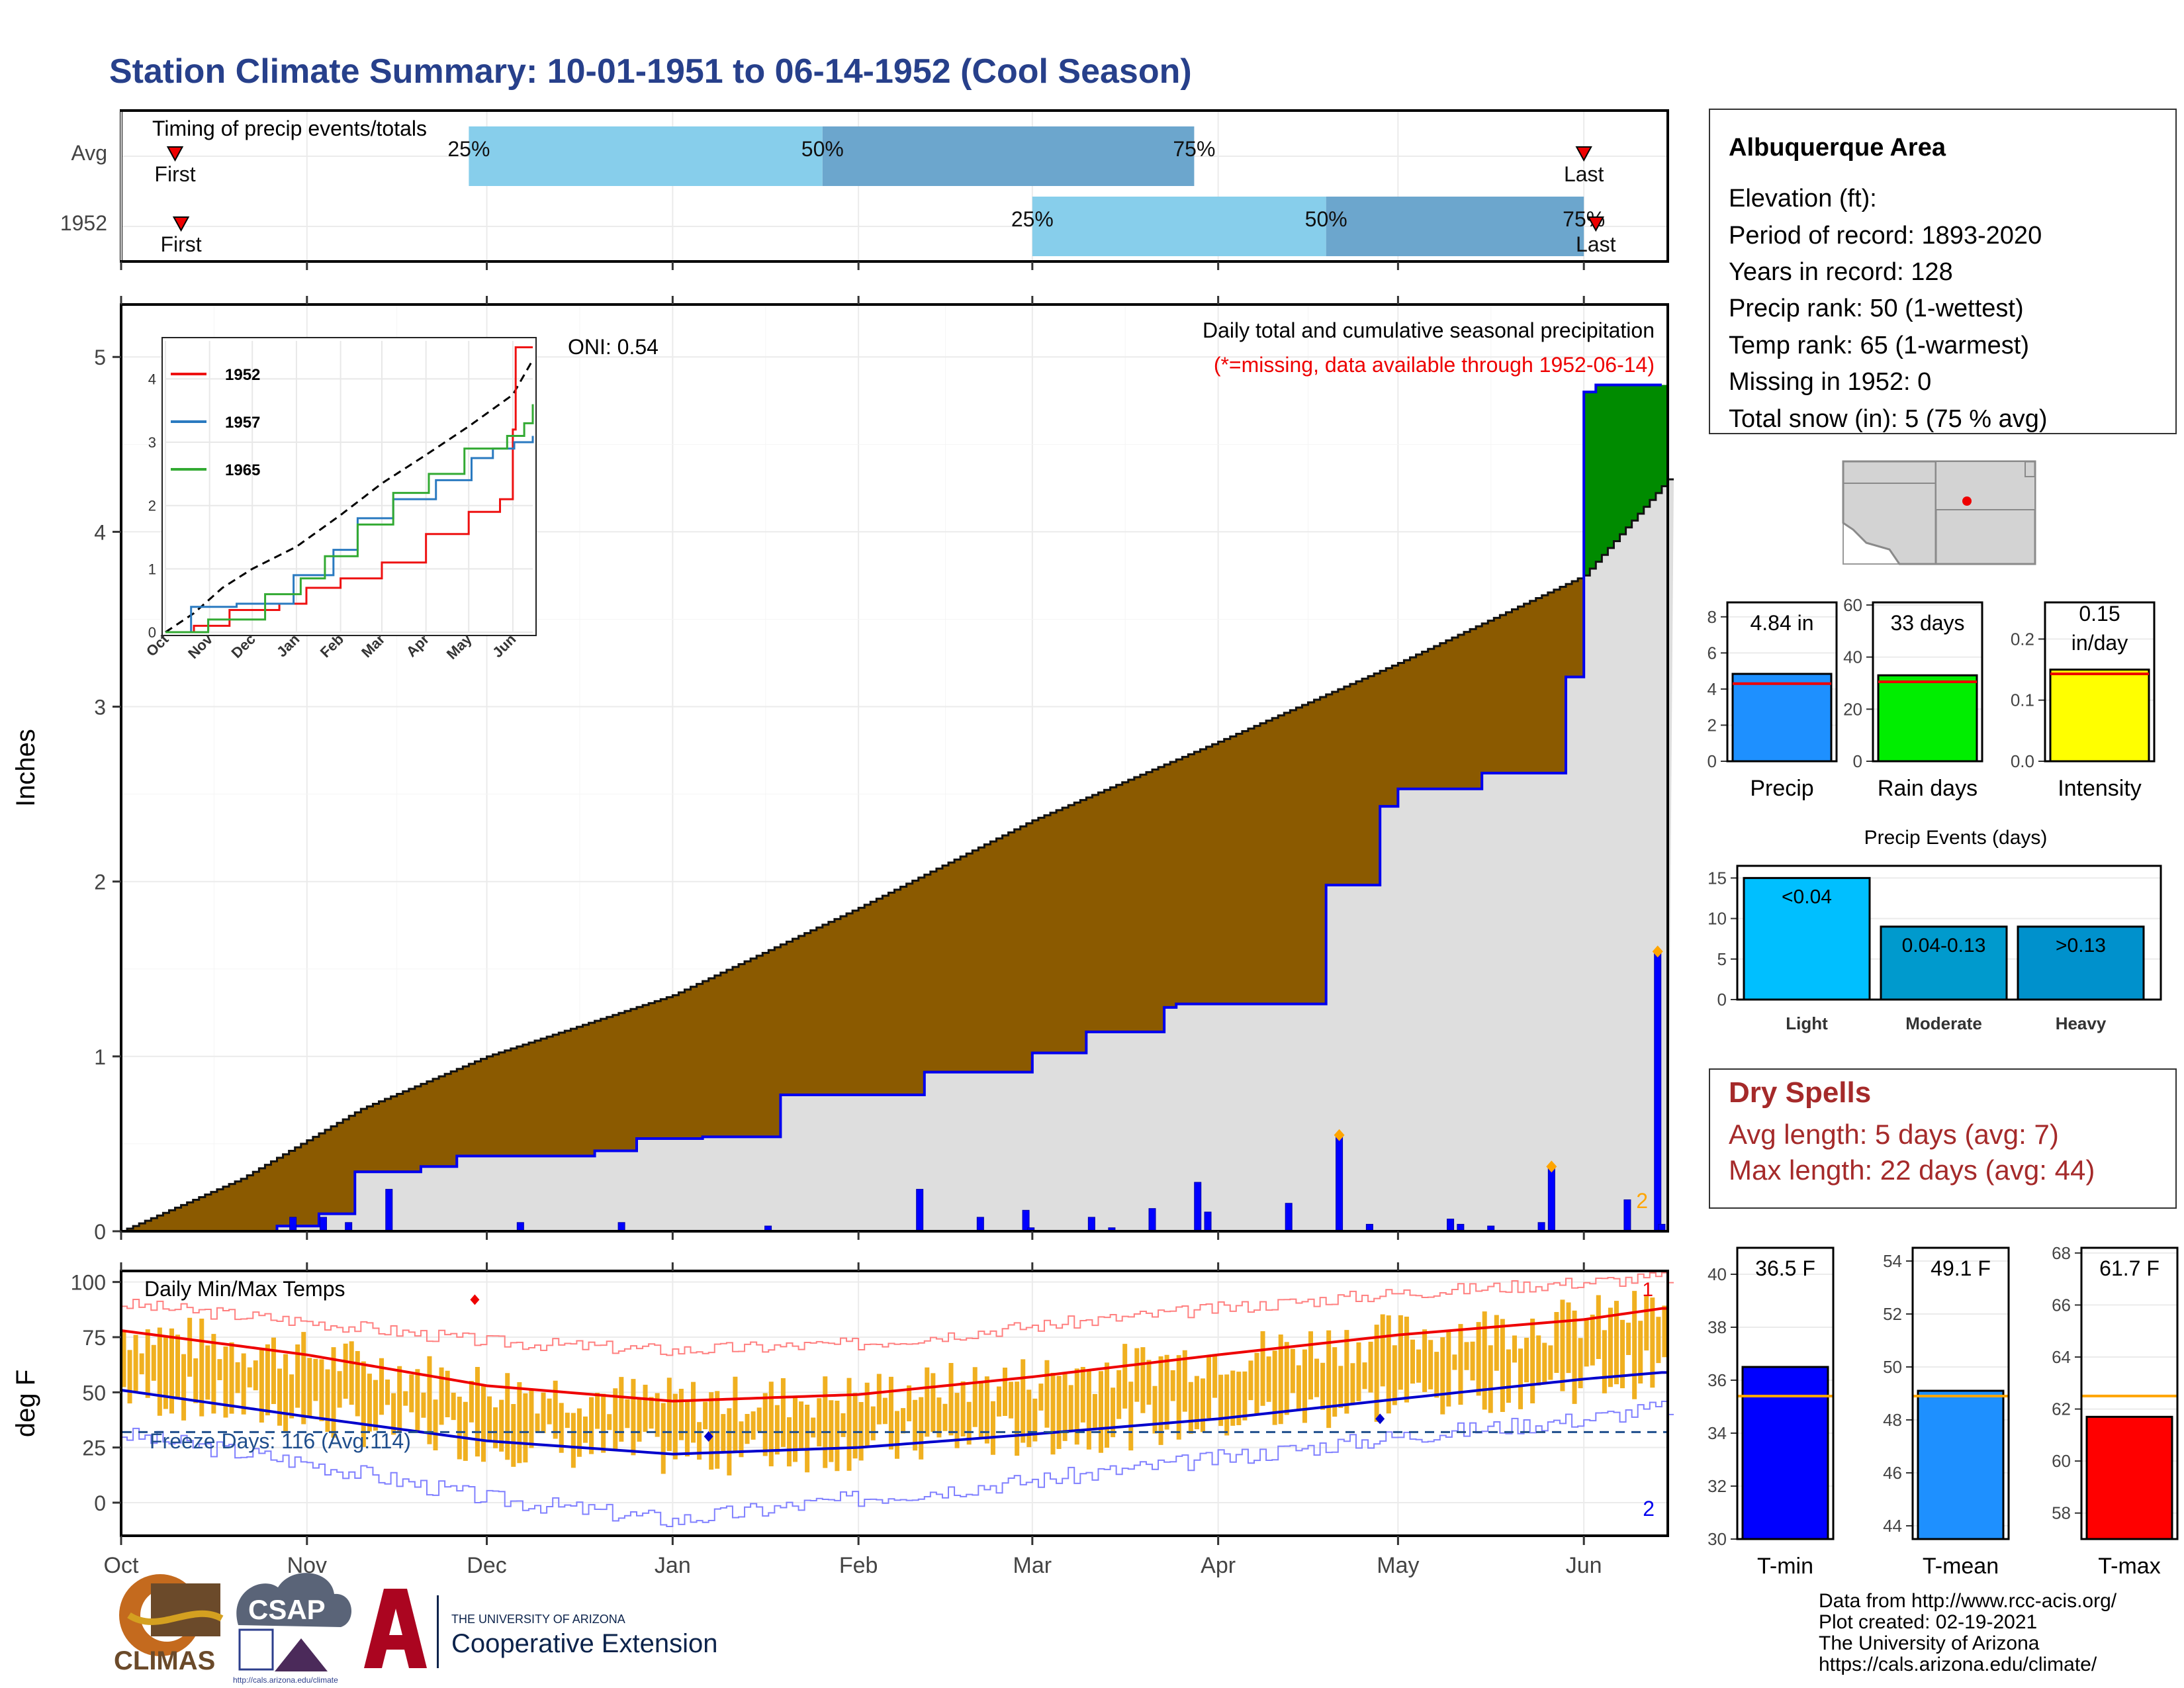  What do you see at coordinates (1892, 1261) in the screenshot?
I see `temp-summary-ytick-label: 54` at bounding box center [1892, 1261].